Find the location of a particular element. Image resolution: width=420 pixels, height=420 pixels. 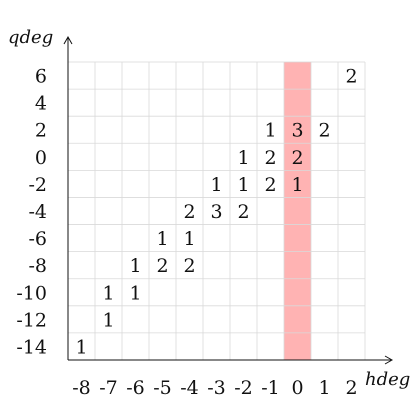

x-tick-label: -8 is located at coordinates (81, 388).